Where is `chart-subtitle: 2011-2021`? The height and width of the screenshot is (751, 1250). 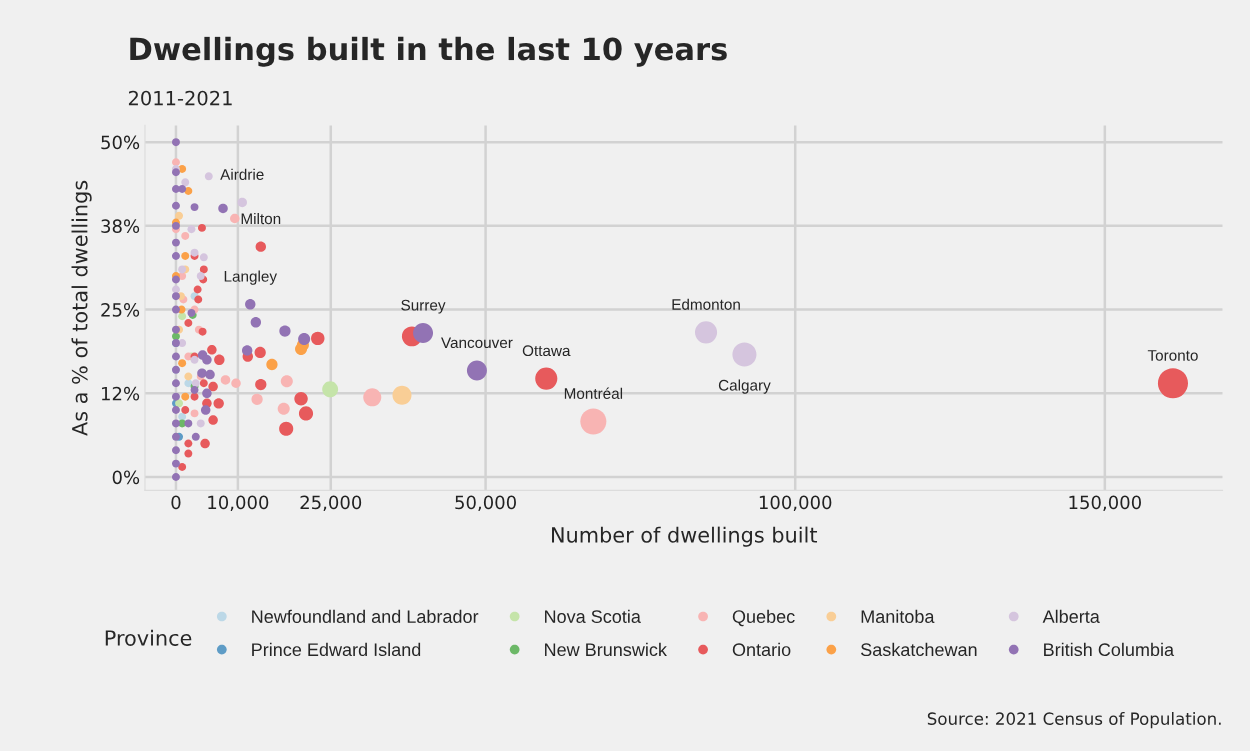 chart-subtitle: 2011-2021 is located at coordinates (180, 98).